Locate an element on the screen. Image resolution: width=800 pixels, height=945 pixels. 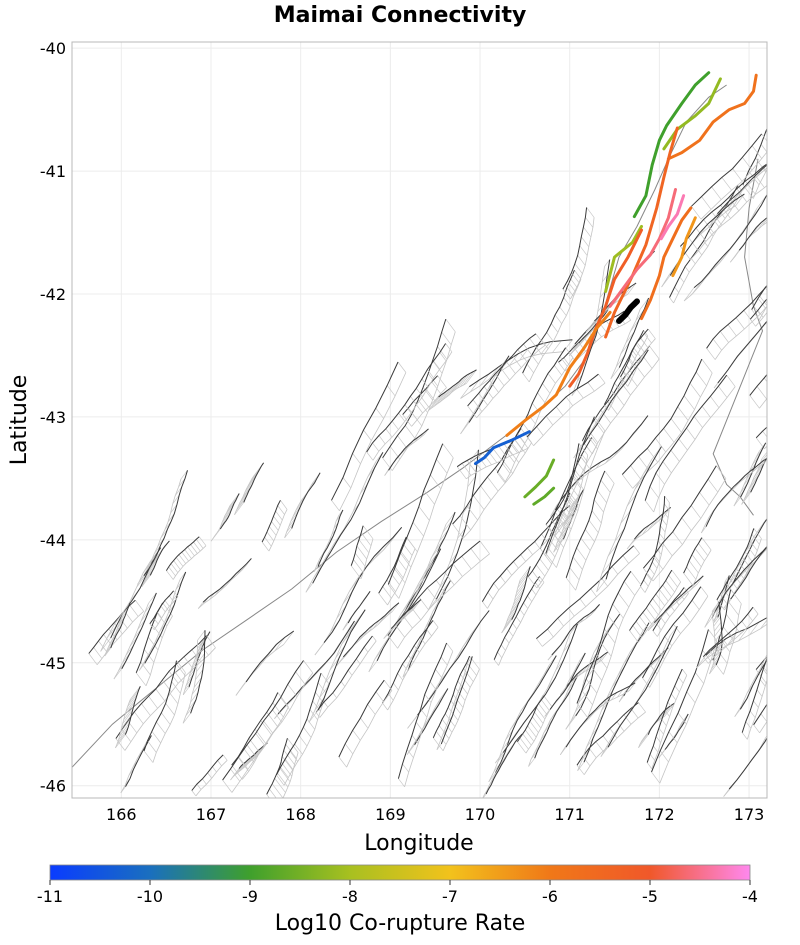
y-tick-label: -42 is located at coordinates (53, 294).